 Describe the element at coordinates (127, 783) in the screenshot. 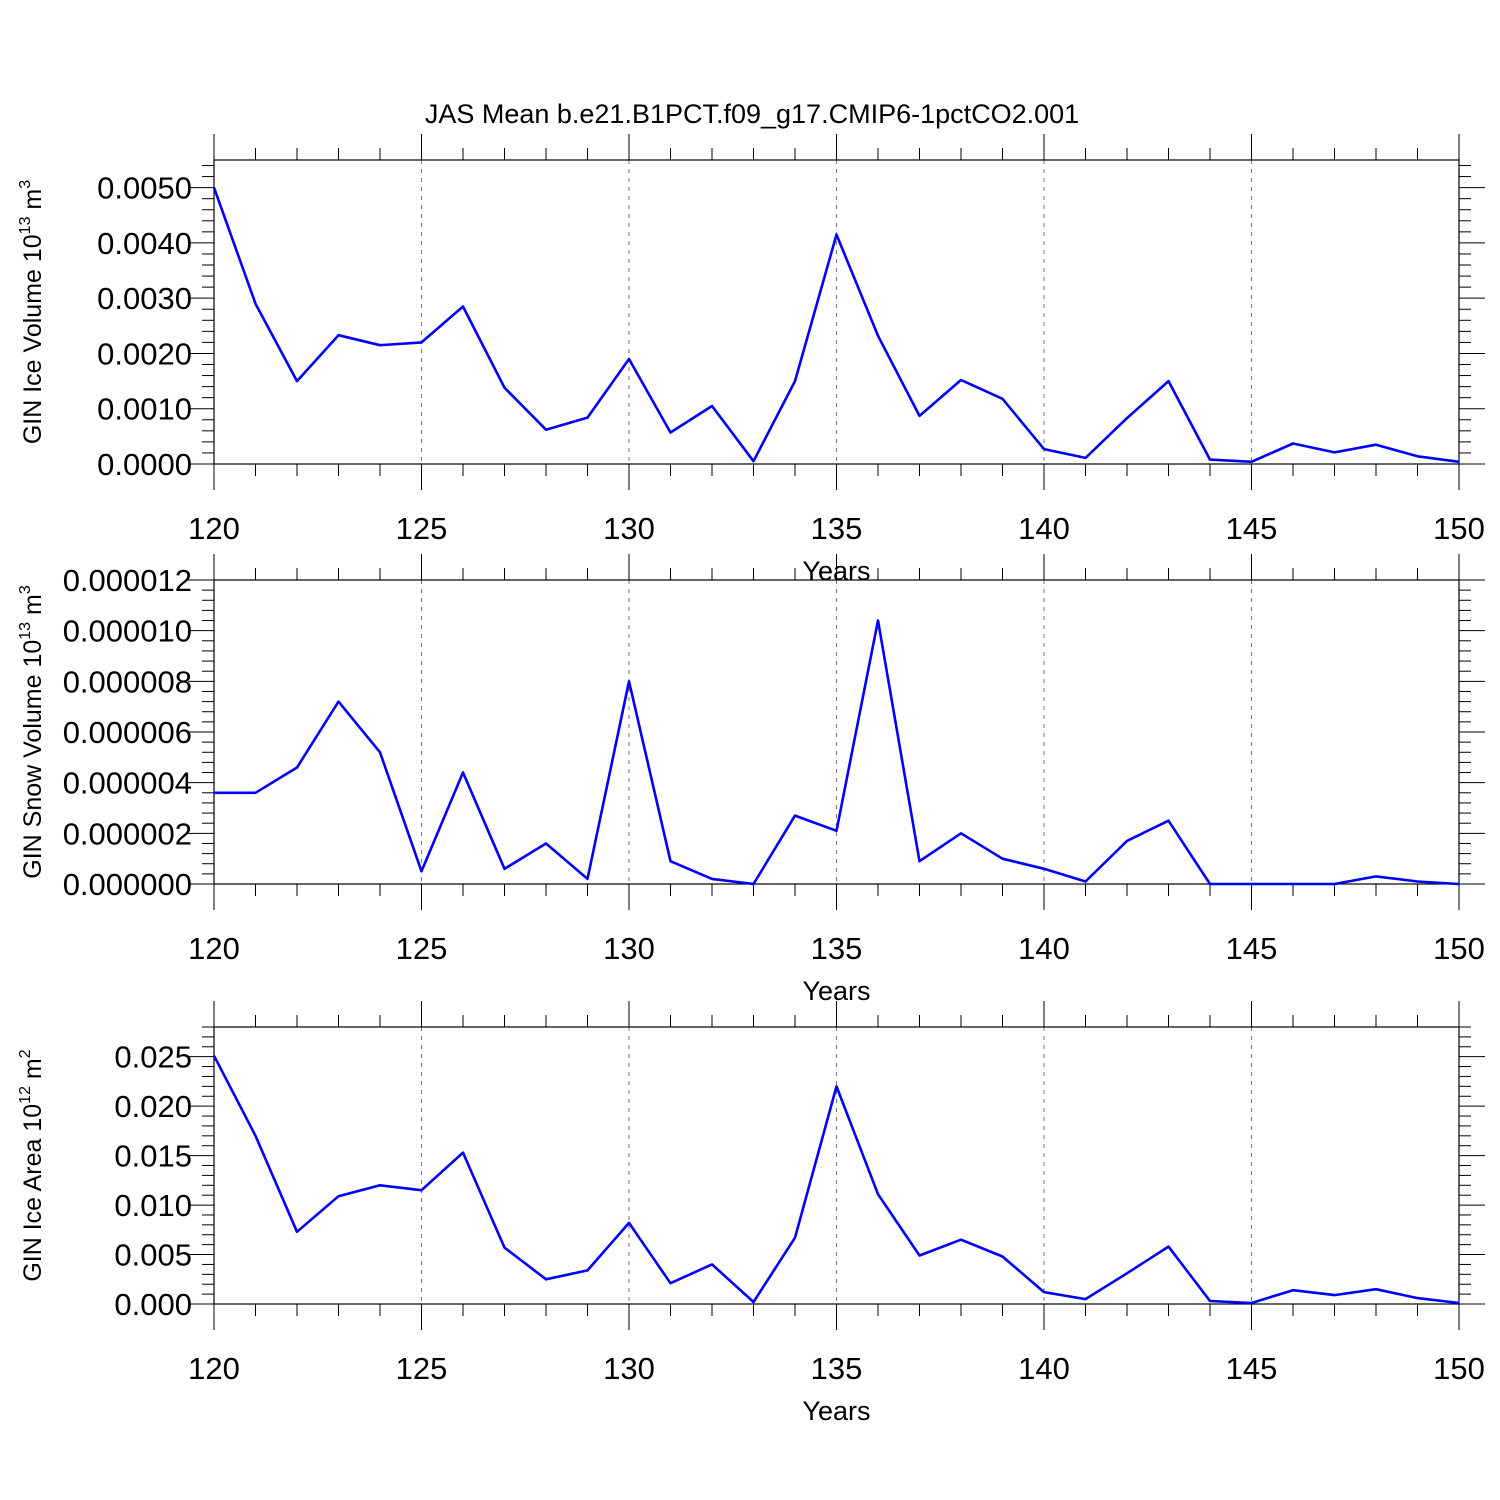

I see `y-tick-label: 0.000004` at that location.